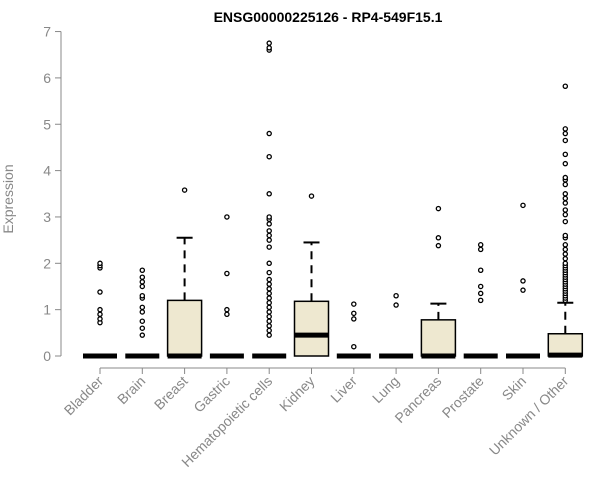  What do you see at coordinates (47, 310) in the screenshot?
I see `y-tick-label: 1` at bounding box center [47, 310].